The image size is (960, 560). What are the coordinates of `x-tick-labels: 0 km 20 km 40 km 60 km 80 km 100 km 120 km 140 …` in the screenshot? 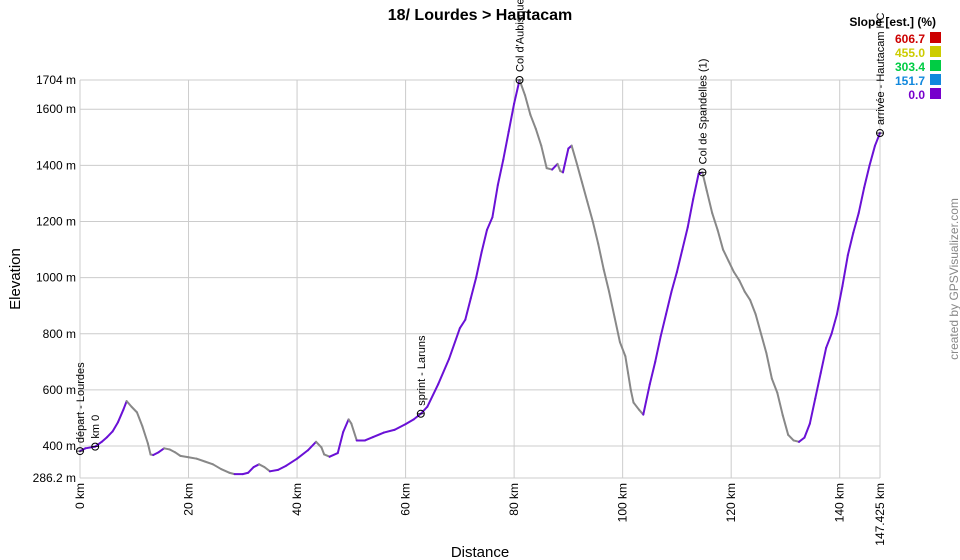 It's located at (480, 514).